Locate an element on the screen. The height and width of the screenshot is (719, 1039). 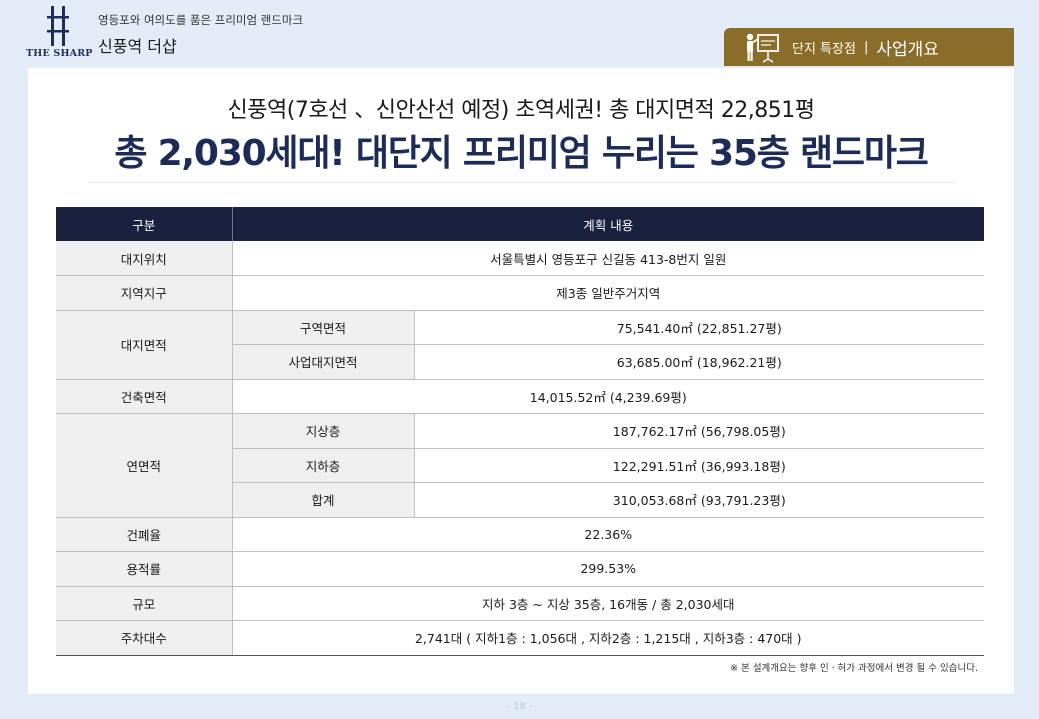
row-value-coverage: 22.36% is located at coordinates (608, 534).